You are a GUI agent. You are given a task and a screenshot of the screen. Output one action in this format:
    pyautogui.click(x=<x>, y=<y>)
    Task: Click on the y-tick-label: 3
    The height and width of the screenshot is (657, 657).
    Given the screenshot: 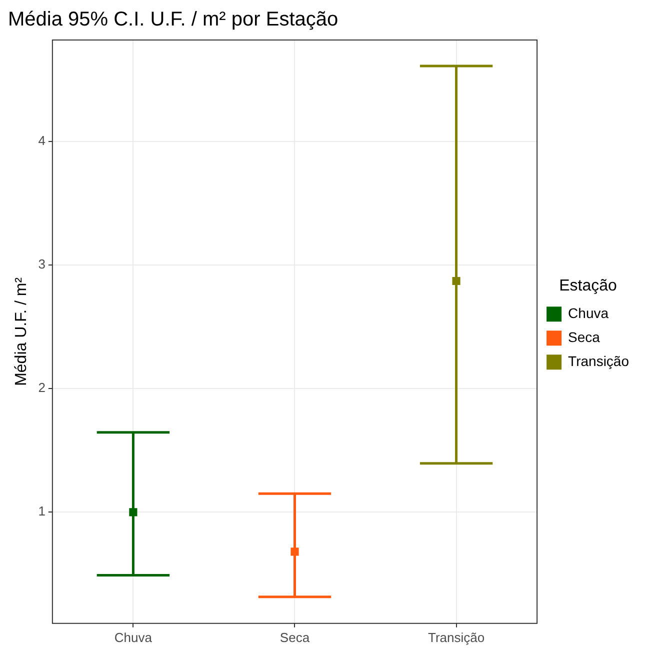 What is the action you would take?
    pyautogui.click(x=42, y=264)
    